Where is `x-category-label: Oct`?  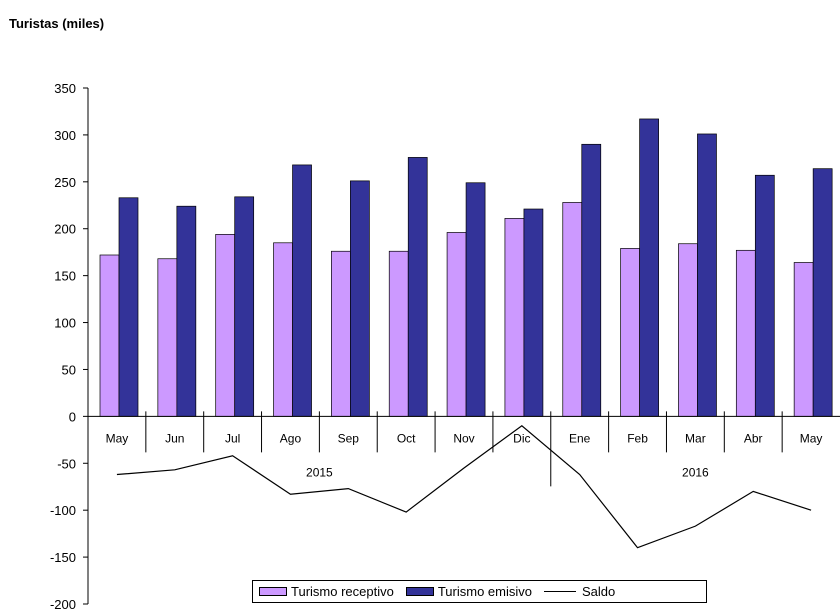 x-category-label: Oct is located at coordinates (406, 438).